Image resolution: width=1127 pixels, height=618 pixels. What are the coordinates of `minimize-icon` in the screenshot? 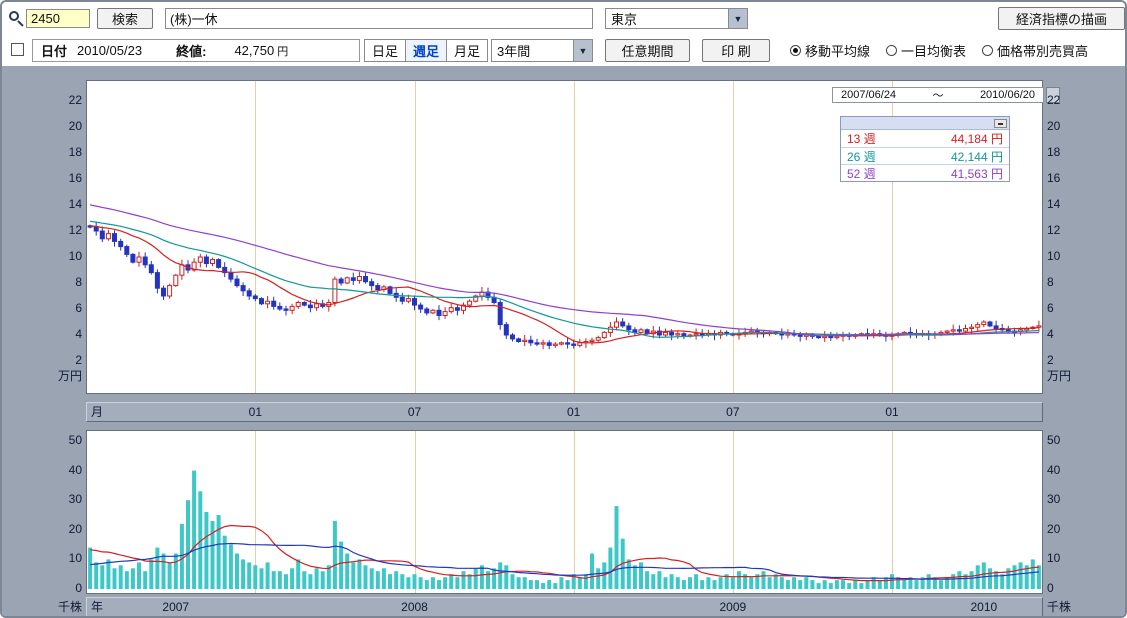 It's located at (1000, 123).